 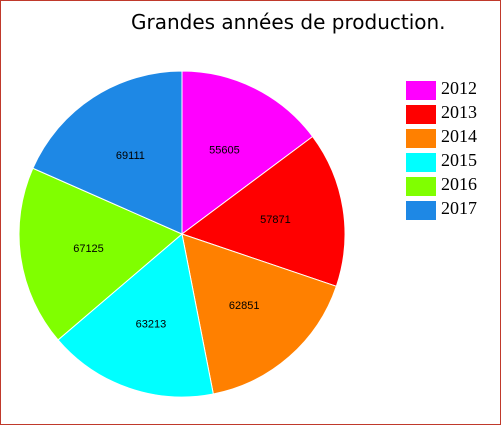 What do you see at coordinates (459, 88) in the screenshot?
I see `legend-label: 2012` at bounding box center [459, 88].